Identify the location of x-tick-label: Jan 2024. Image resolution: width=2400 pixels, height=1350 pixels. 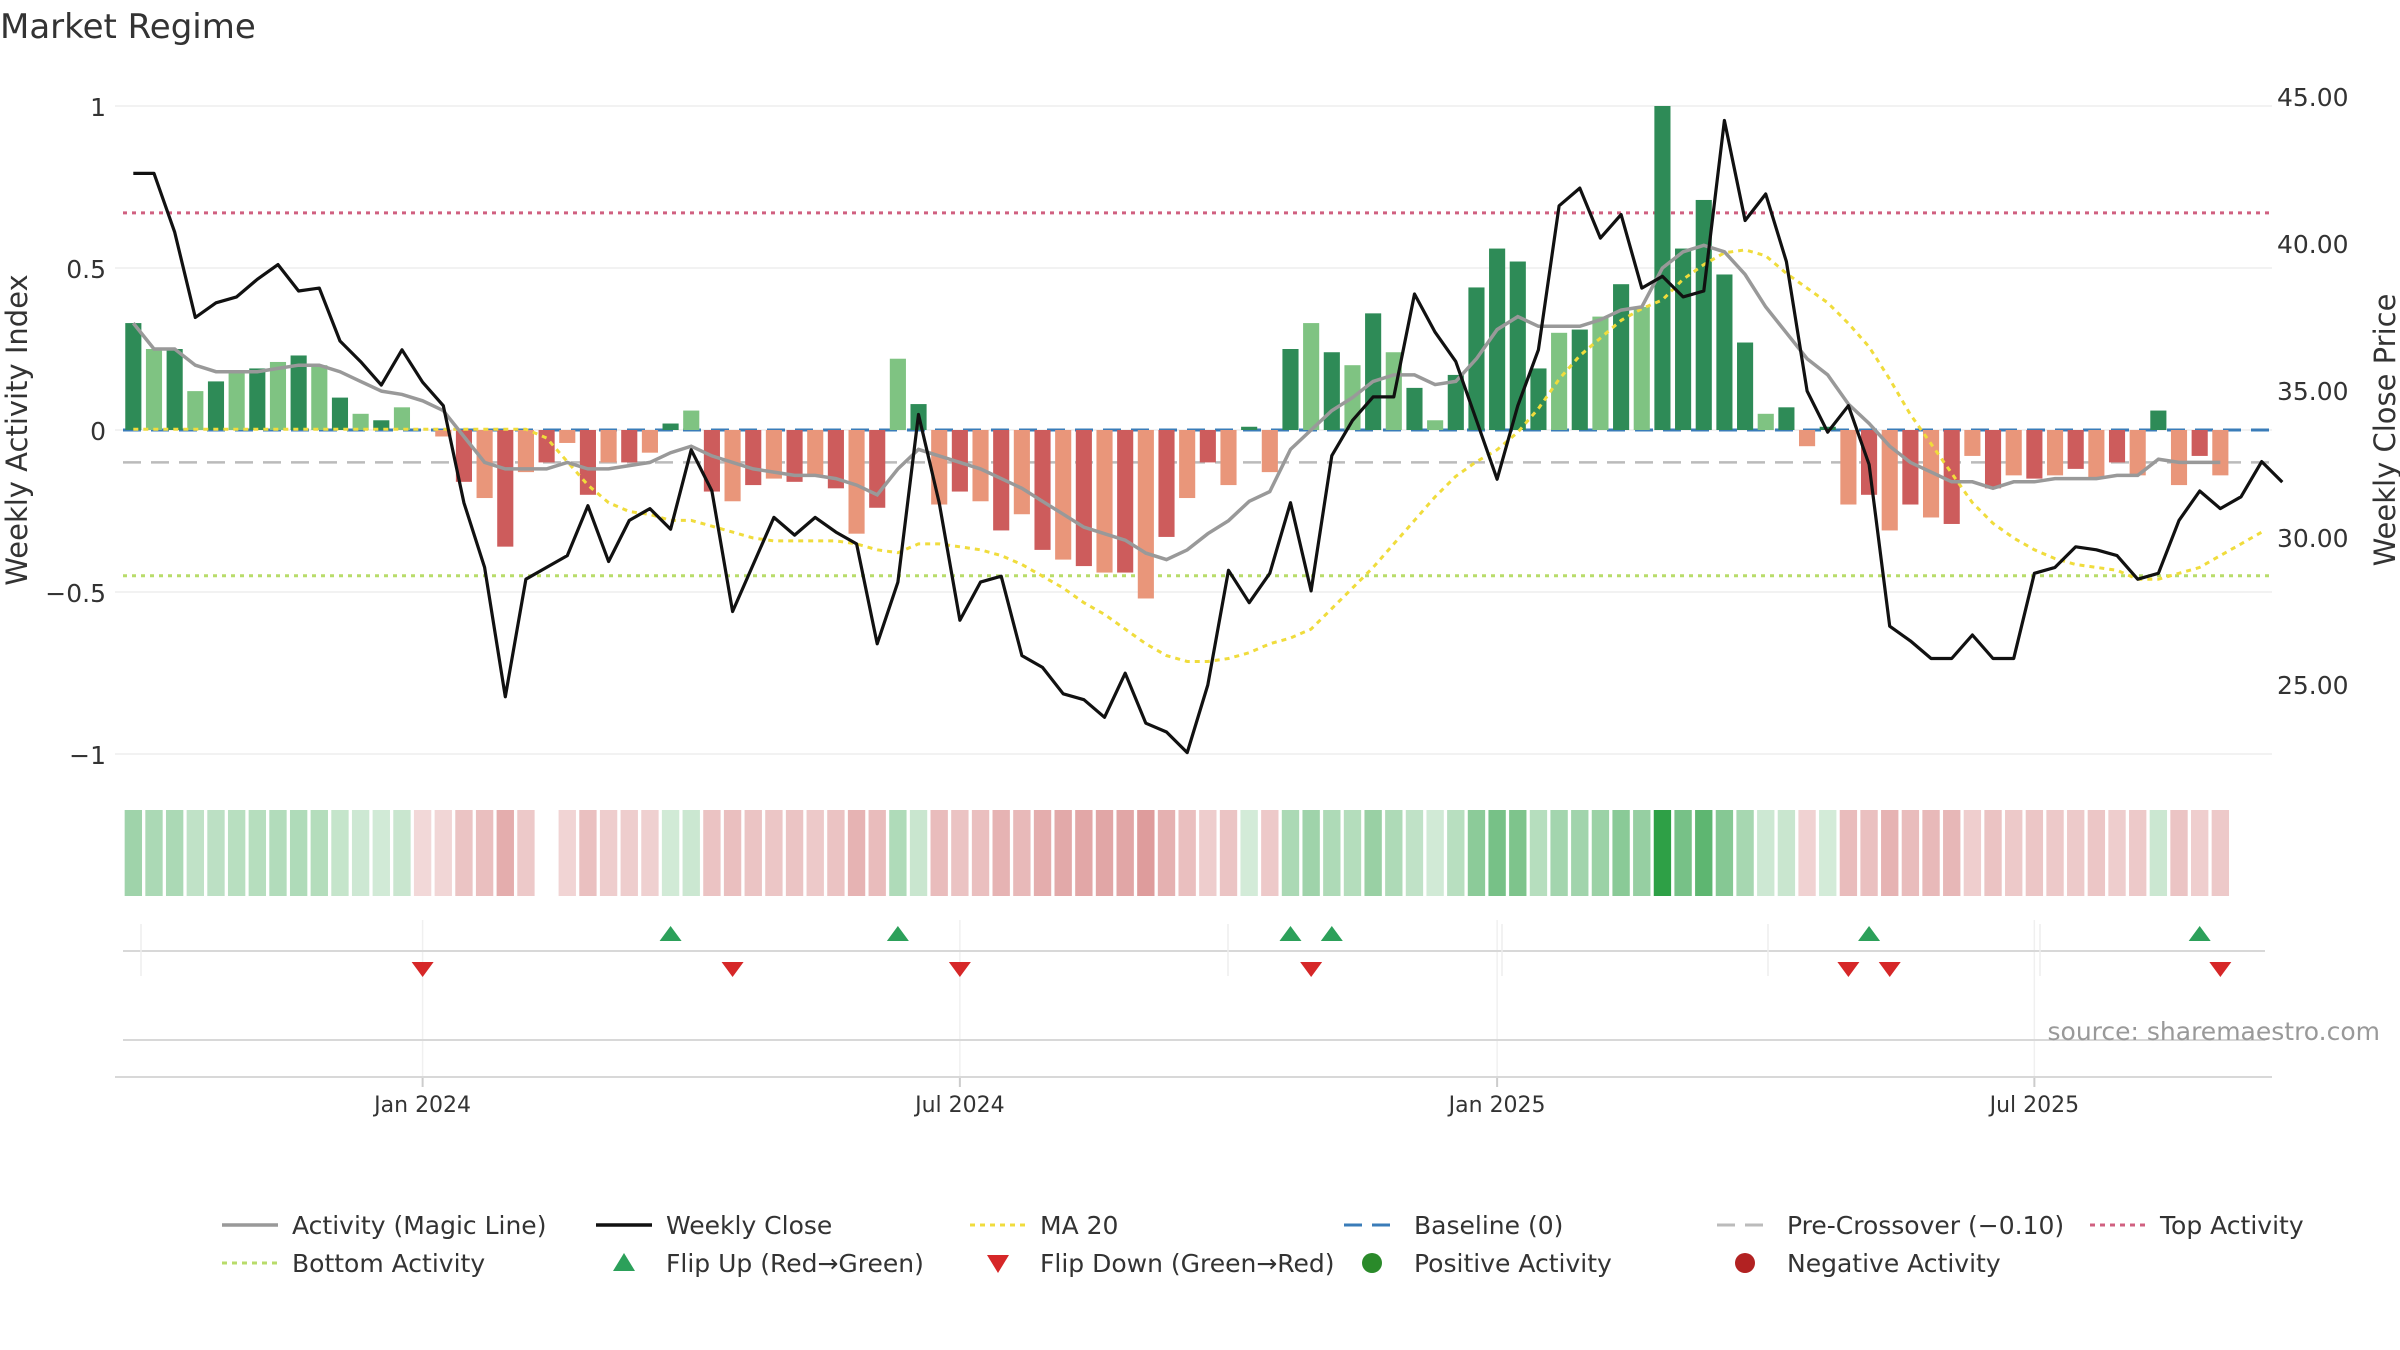
(421, 1105).